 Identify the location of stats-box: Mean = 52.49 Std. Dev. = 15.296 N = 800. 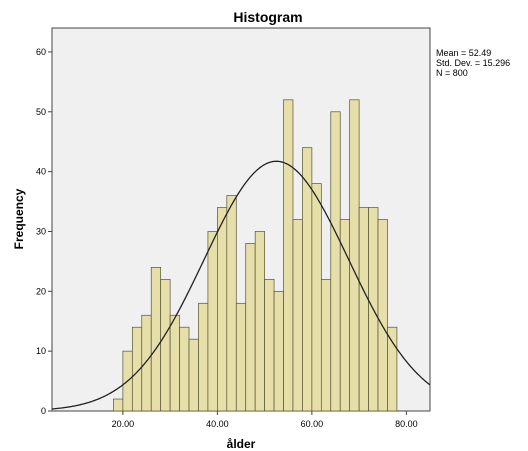
(473, 63).